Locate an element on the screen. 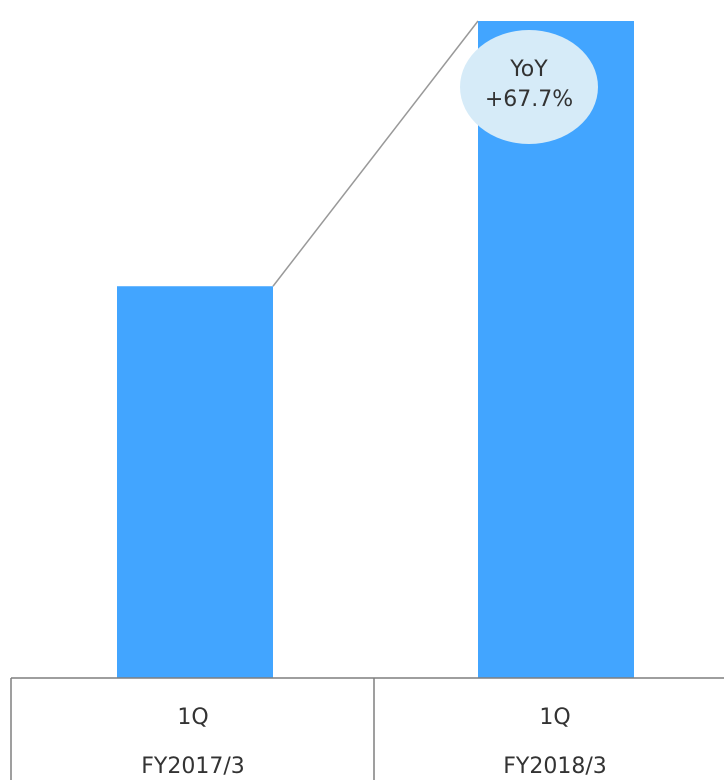 This screenshot has height=780, width=724. yoy-connector-line is located at coordinates (375, 153).